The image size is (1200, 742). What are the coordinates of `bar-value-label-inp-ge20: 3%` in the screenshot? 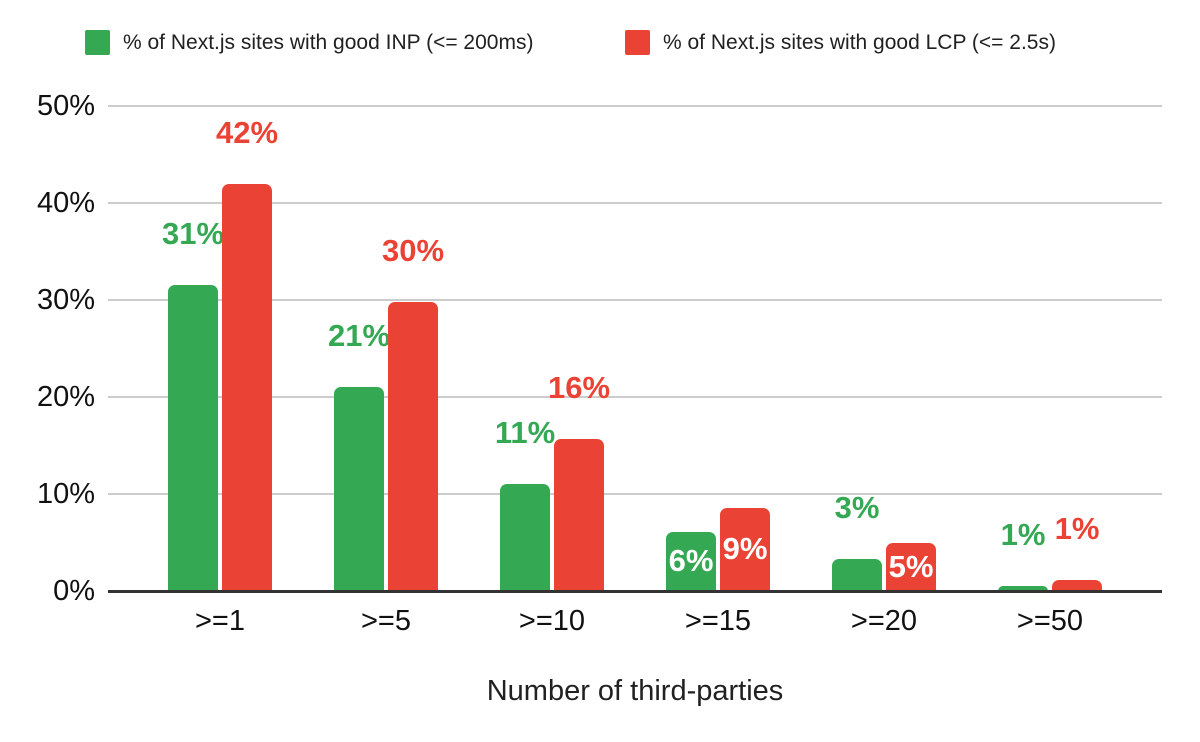 It's located at (857, 507).